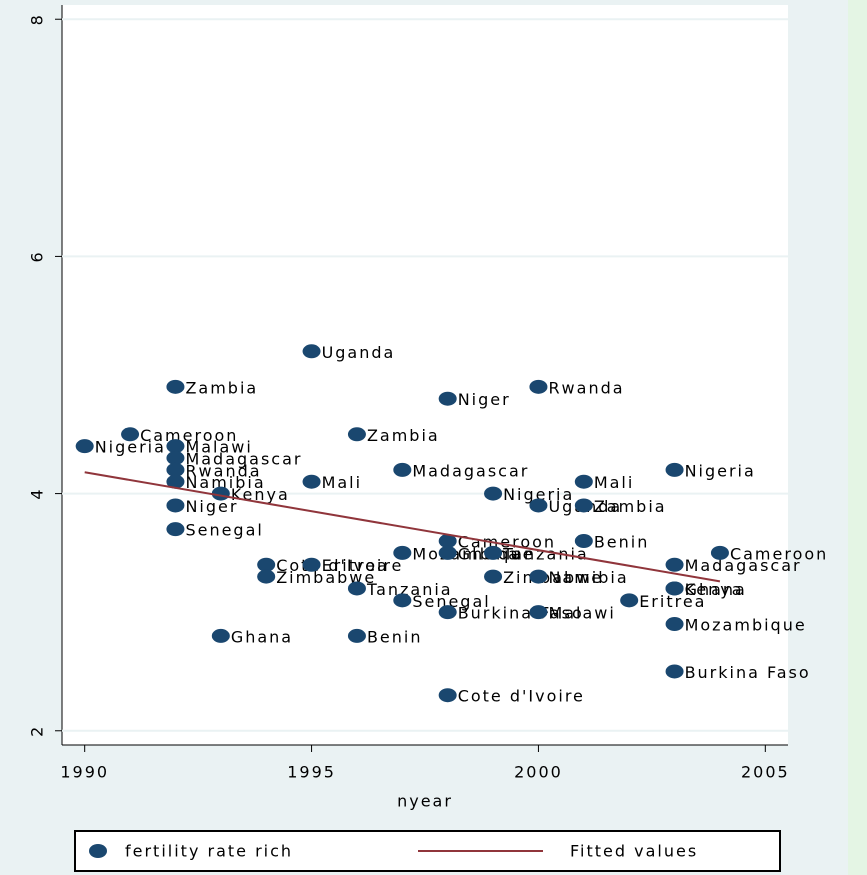  What do you see at coordinates (359, 352) in the screenshot?
I see `point-label: Uganda` at bounding box center [359, 352].